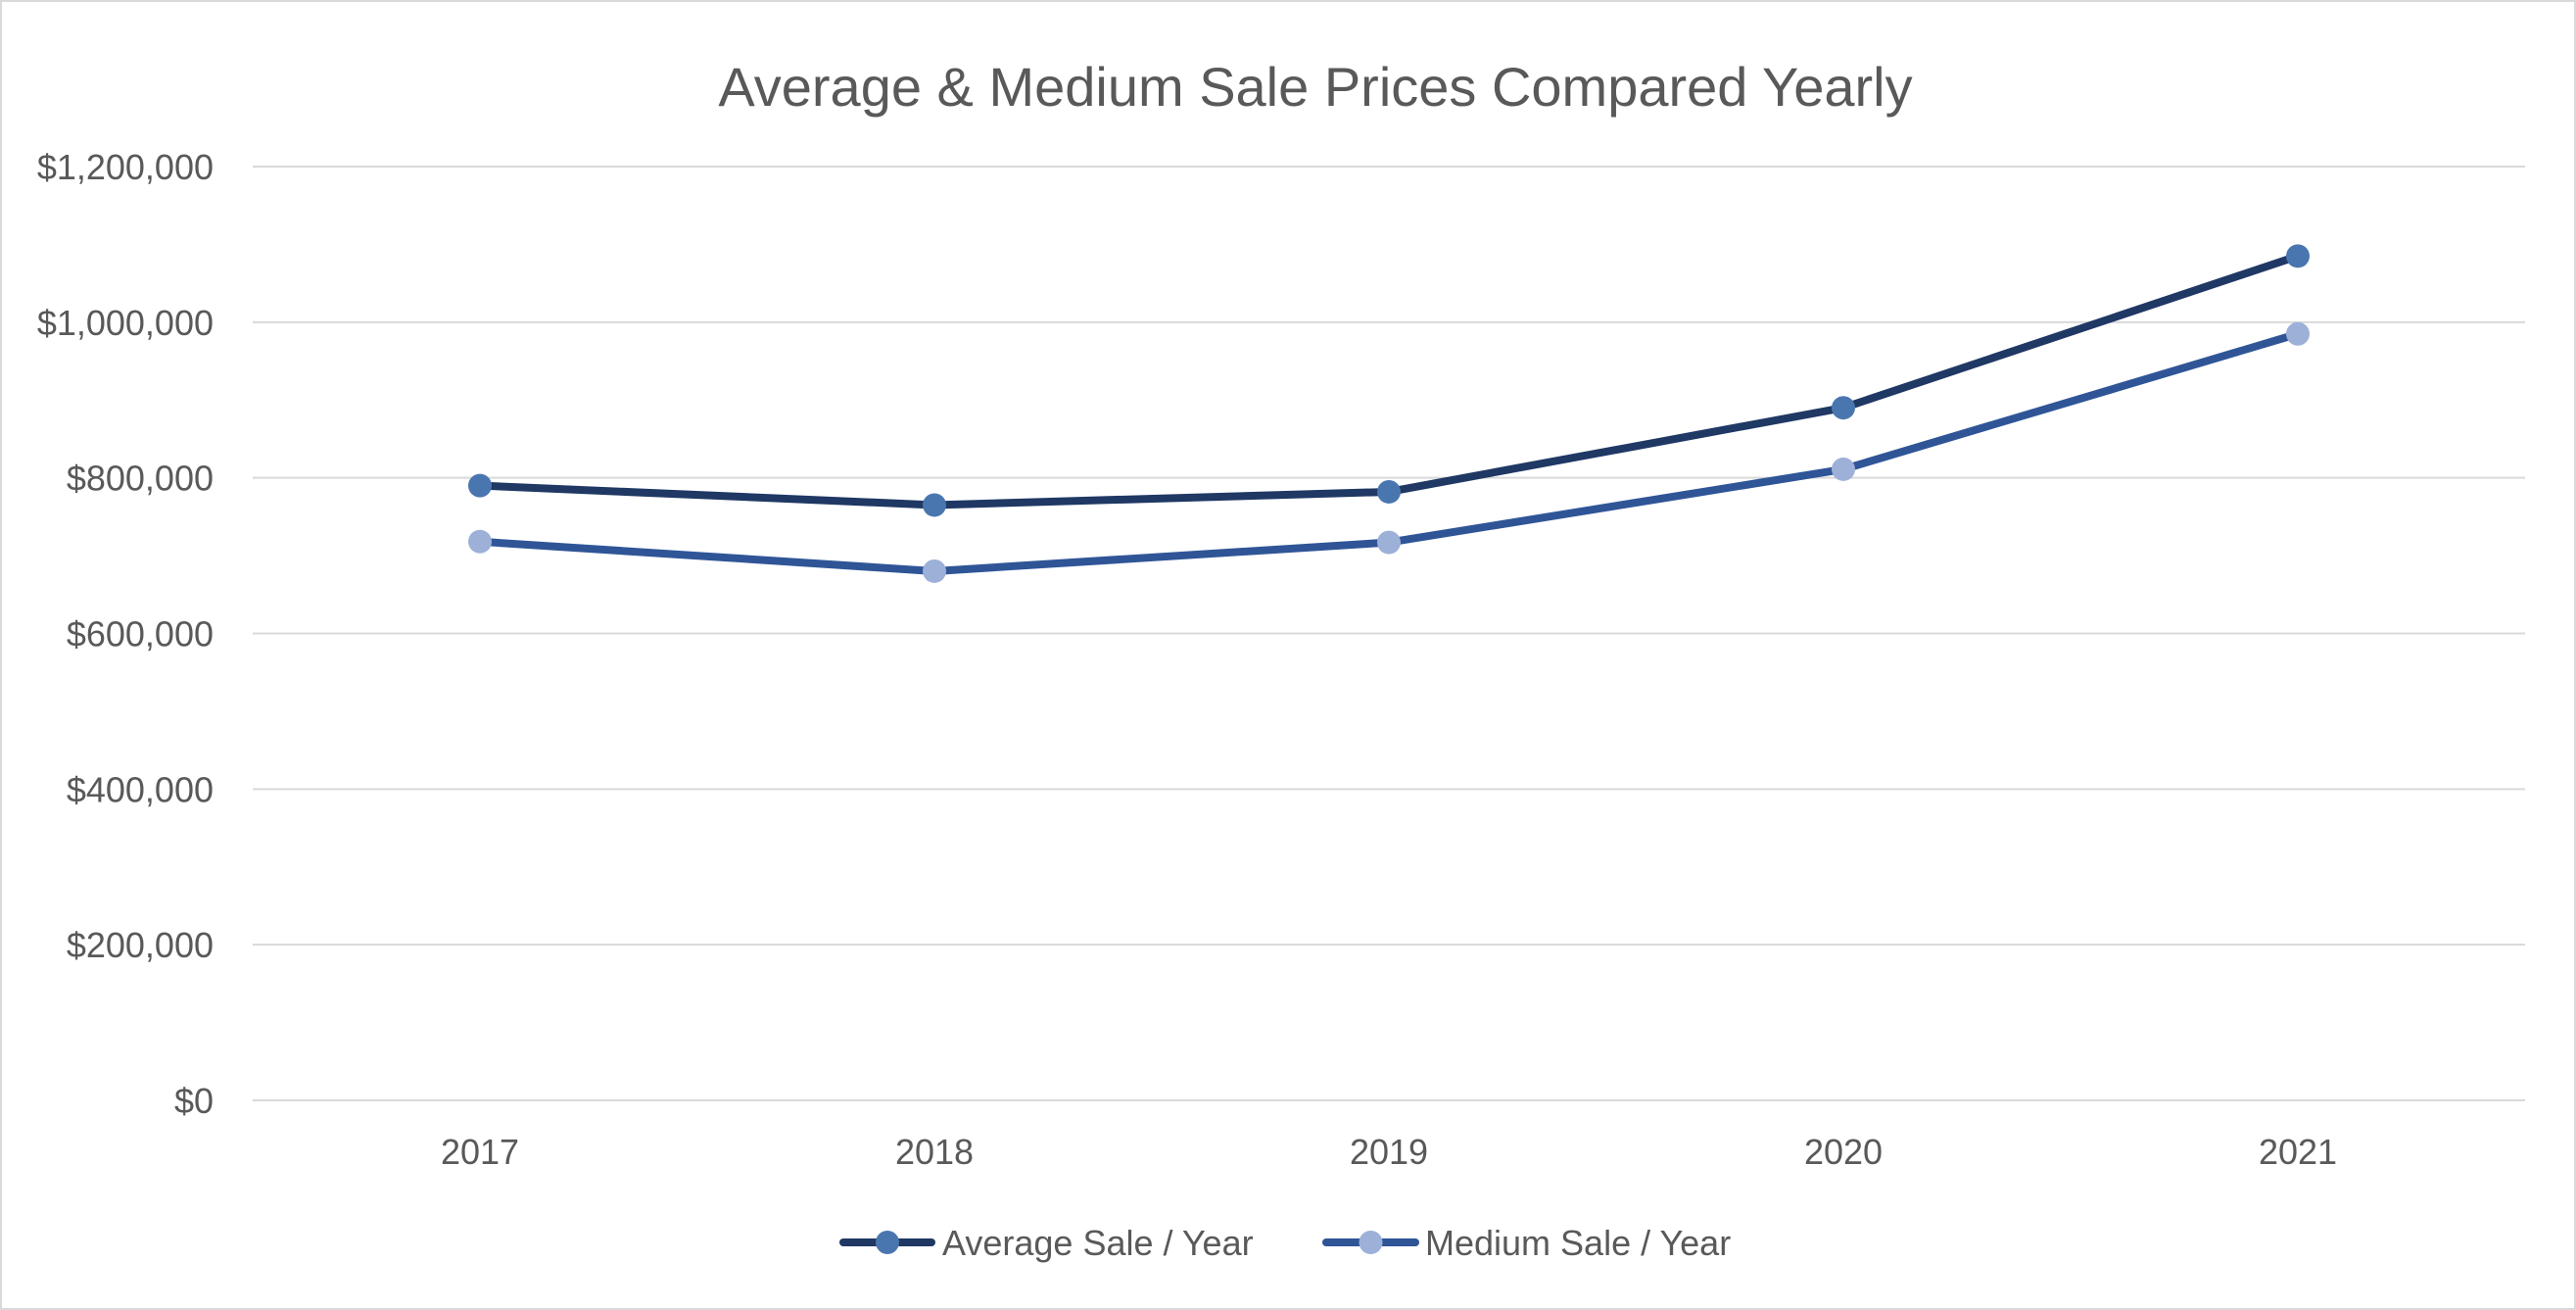  What do you see at coordinates (1098, 1243) in the screenshot?
I see `legend-label: Average Sale / Year` at bounding box center [1098, 1243].